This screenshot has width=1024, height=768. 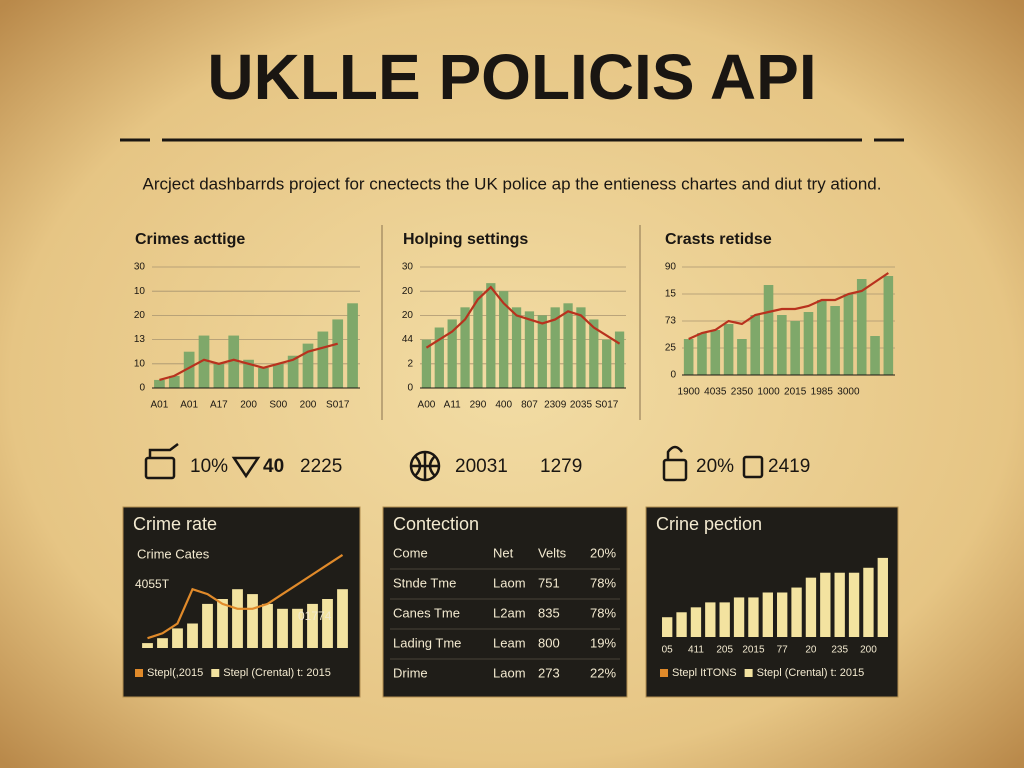 I want to click on stat-value: 20%, so click(x=715, y=466).